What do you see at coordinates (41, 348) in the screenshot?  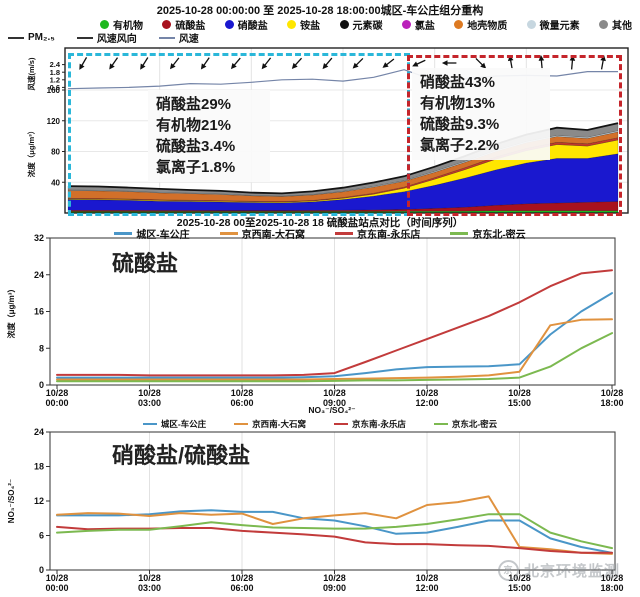 I see `ytick: 8` at bounding box center [41, 348].